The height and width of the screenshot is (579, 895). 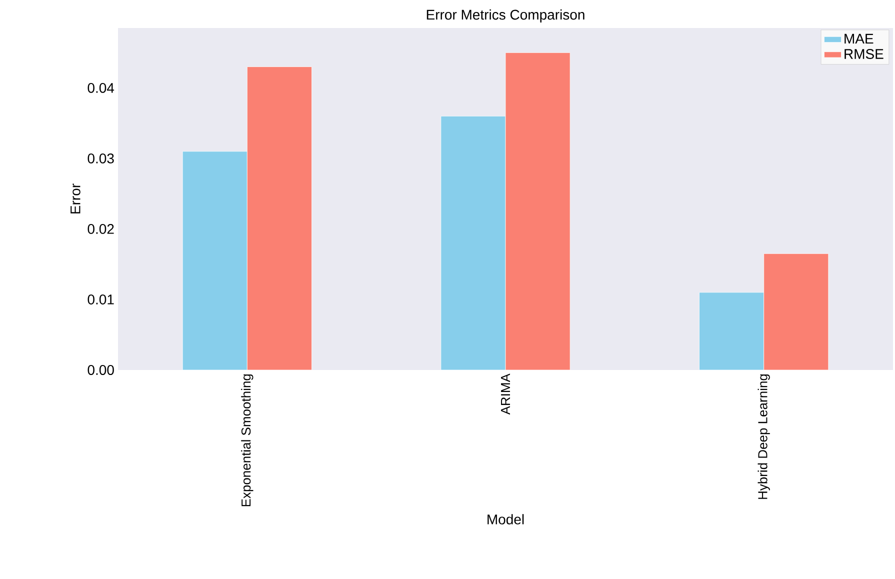 I want to click on chart-title: Error Metrics Comparison, so click(x=505, y=15).